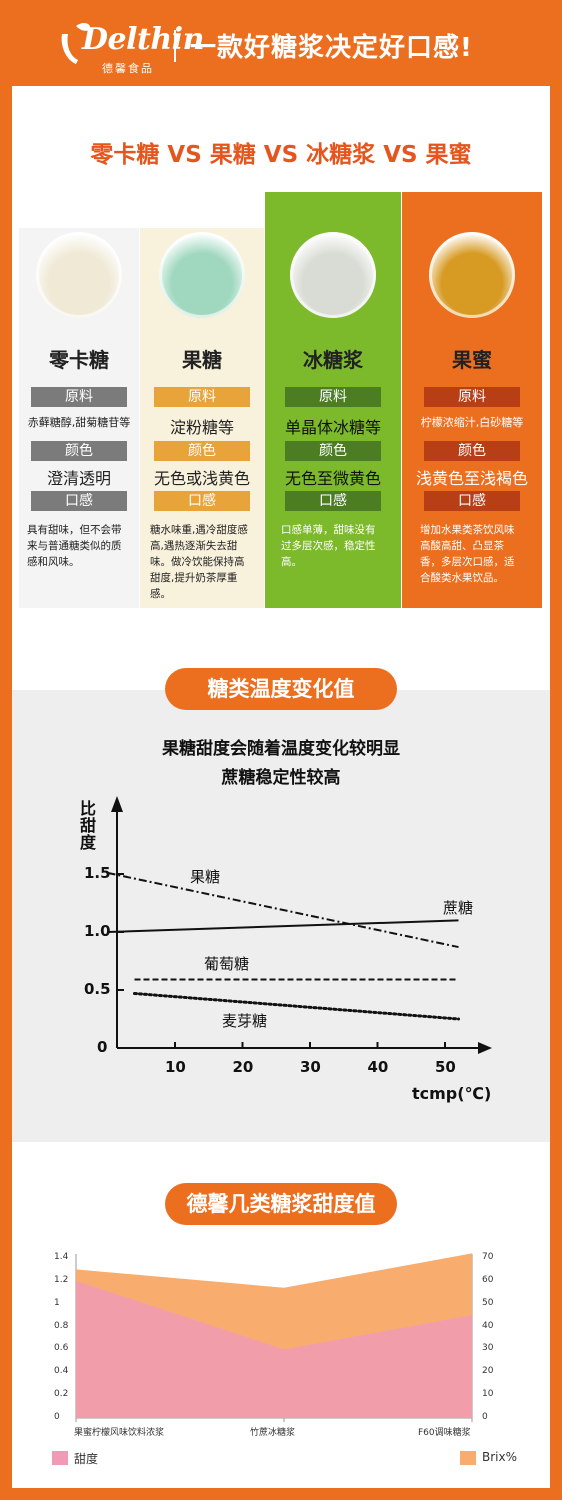  I want to click on y-axis-arrow, so click(117, 804).